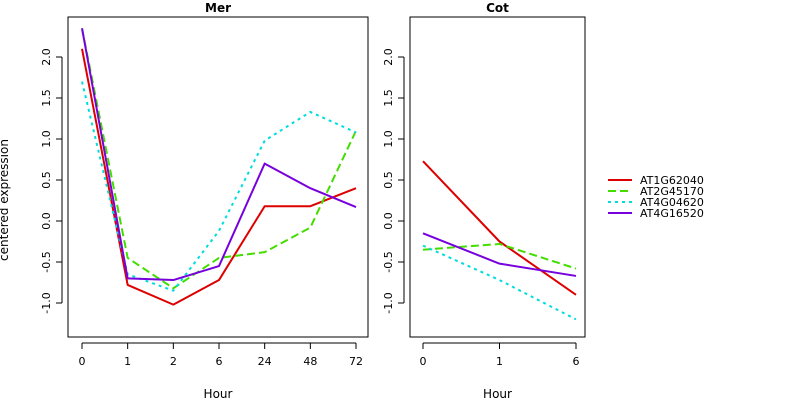 The image size is (800, 404). What do you see at coordinates (672, 202) in the screenshot?
I see `legend-entry-label: AT4G04620` at bounding box center [672, 202].